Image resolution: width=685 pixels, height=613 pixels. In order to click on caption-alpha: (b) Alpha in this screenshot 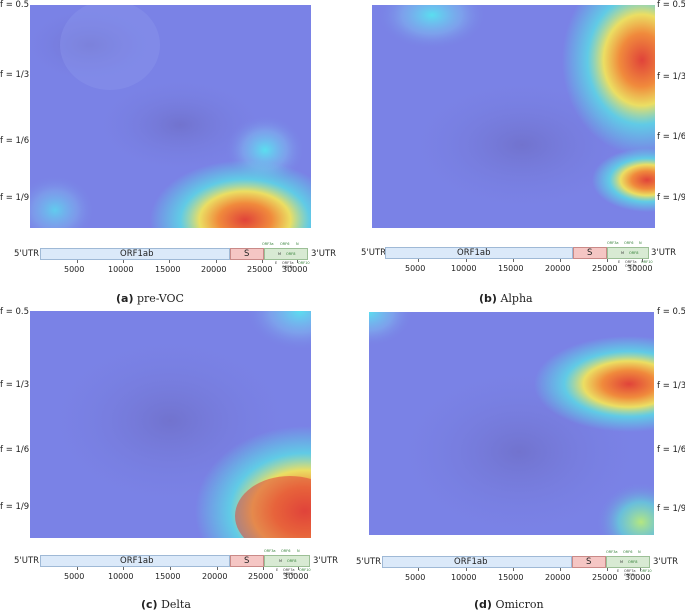, I will do `click(506, 298)`.